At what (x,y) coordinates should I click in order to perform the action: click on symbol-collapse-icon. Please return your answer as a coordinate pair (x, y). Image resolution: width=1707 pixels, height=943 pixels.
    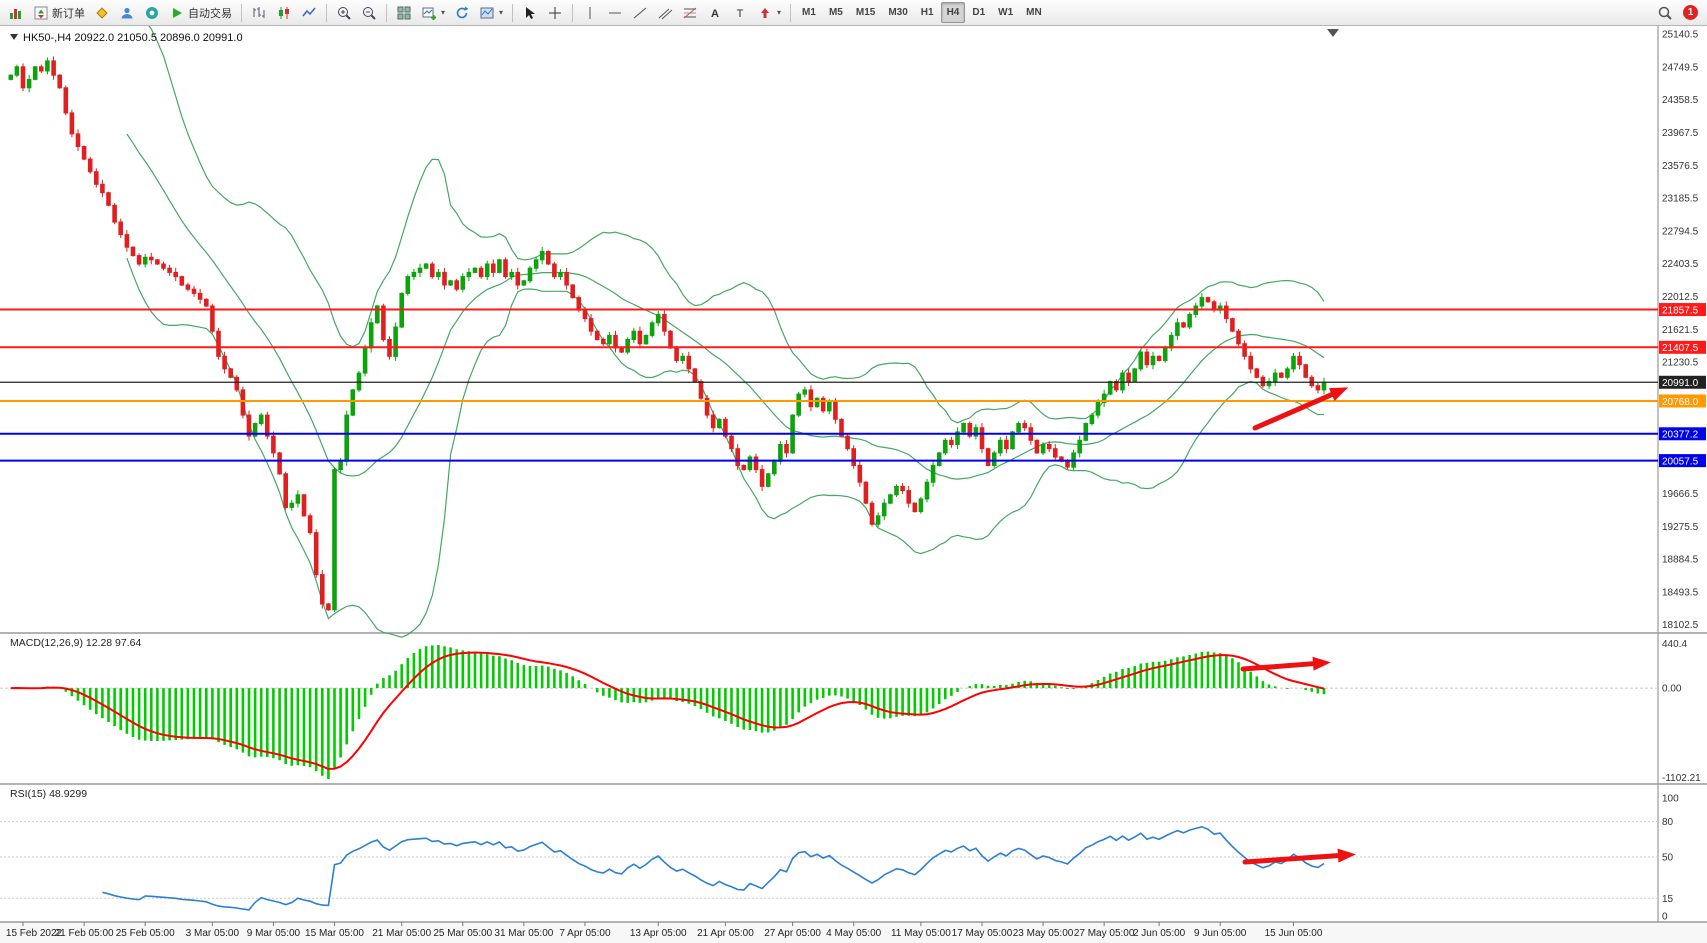
    Looking at the image, I should click on (14, 37).